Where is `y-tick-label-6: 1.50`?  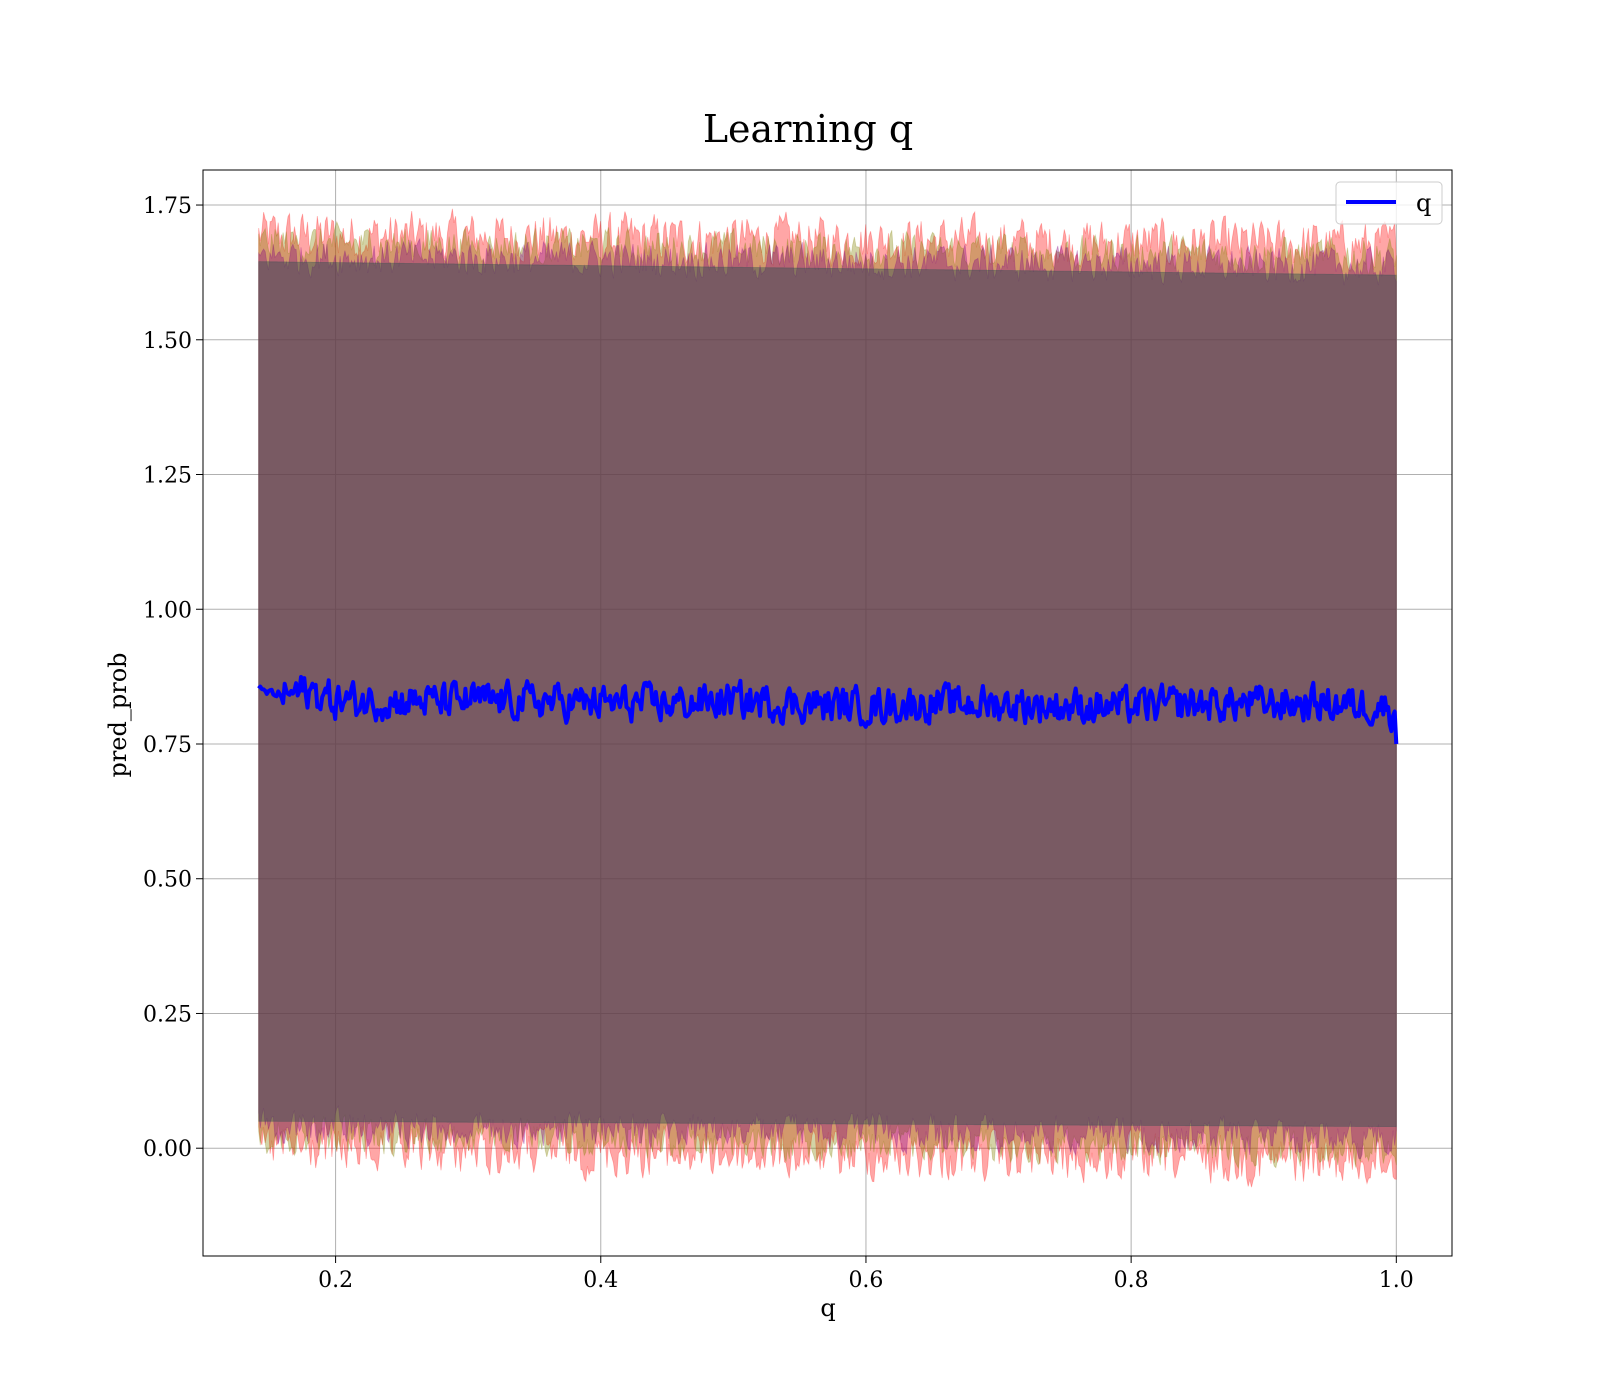 y-tick-label-6: 1.50 is located at coordinates (167, 341).